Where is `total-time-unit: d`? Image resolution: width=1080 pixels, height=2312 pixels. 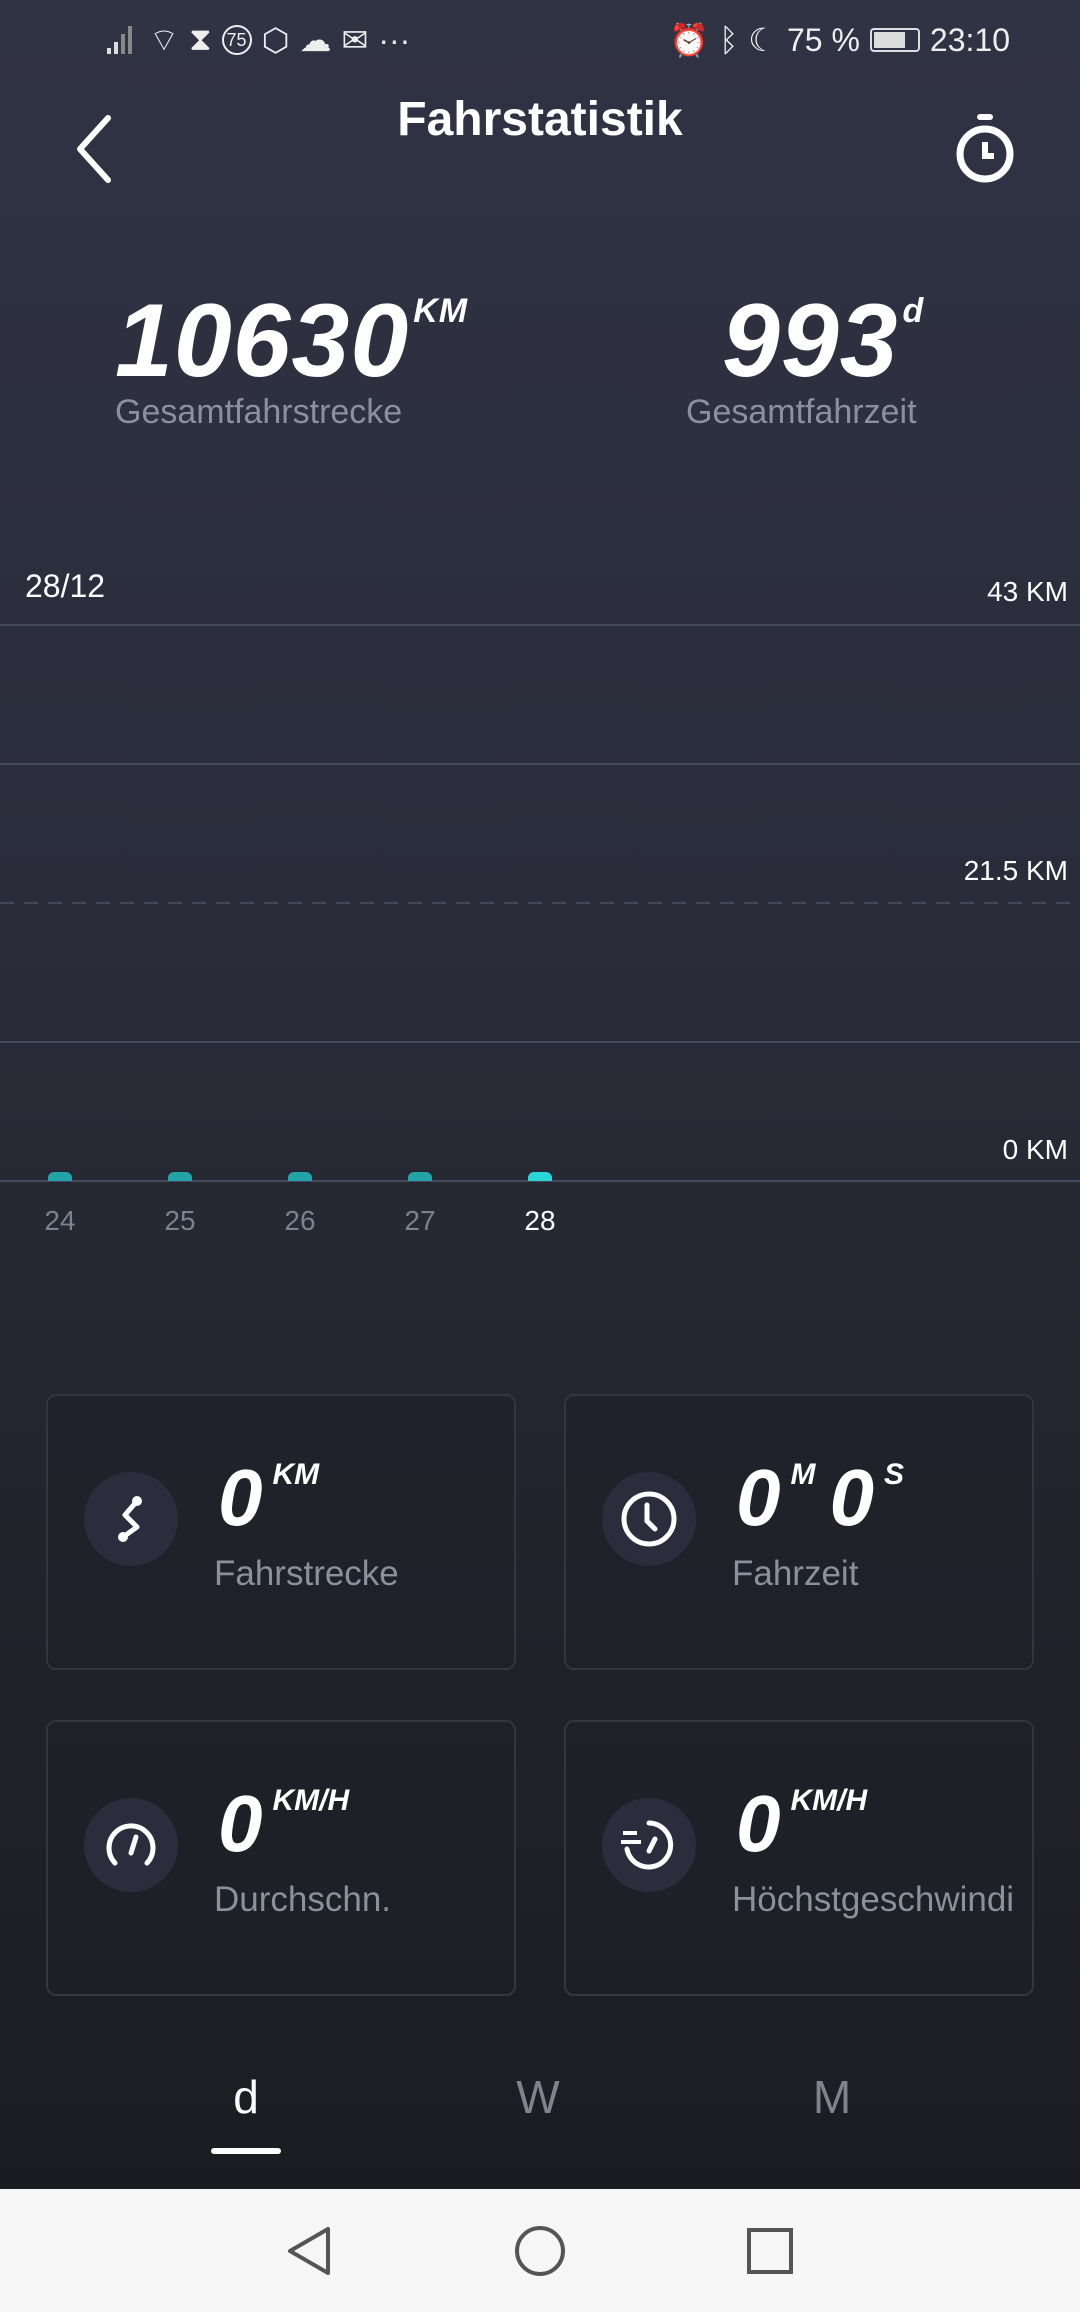
total-time-unit: d is located at coordinates (913, 311).